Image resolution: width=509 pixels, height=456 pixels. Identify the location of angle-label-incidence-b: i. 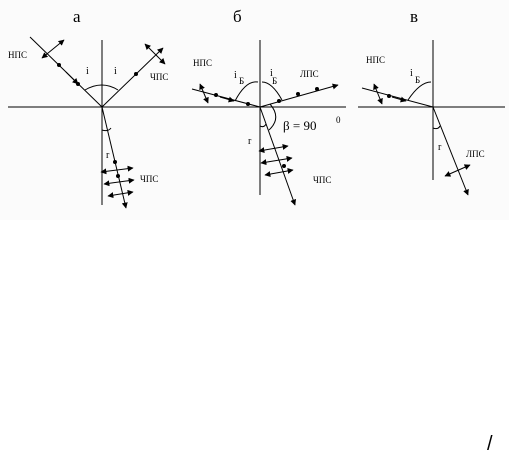
(235, 75).